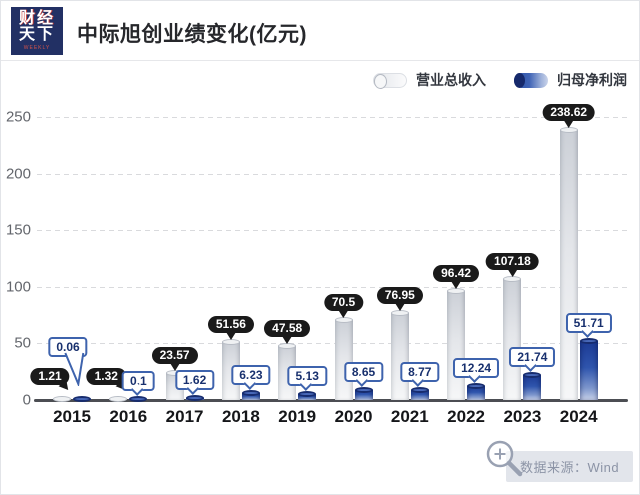 Image resolution: width=640 pixels, height=495 pixels. I want to click on y-tick-label: 250, so click(18, 117).